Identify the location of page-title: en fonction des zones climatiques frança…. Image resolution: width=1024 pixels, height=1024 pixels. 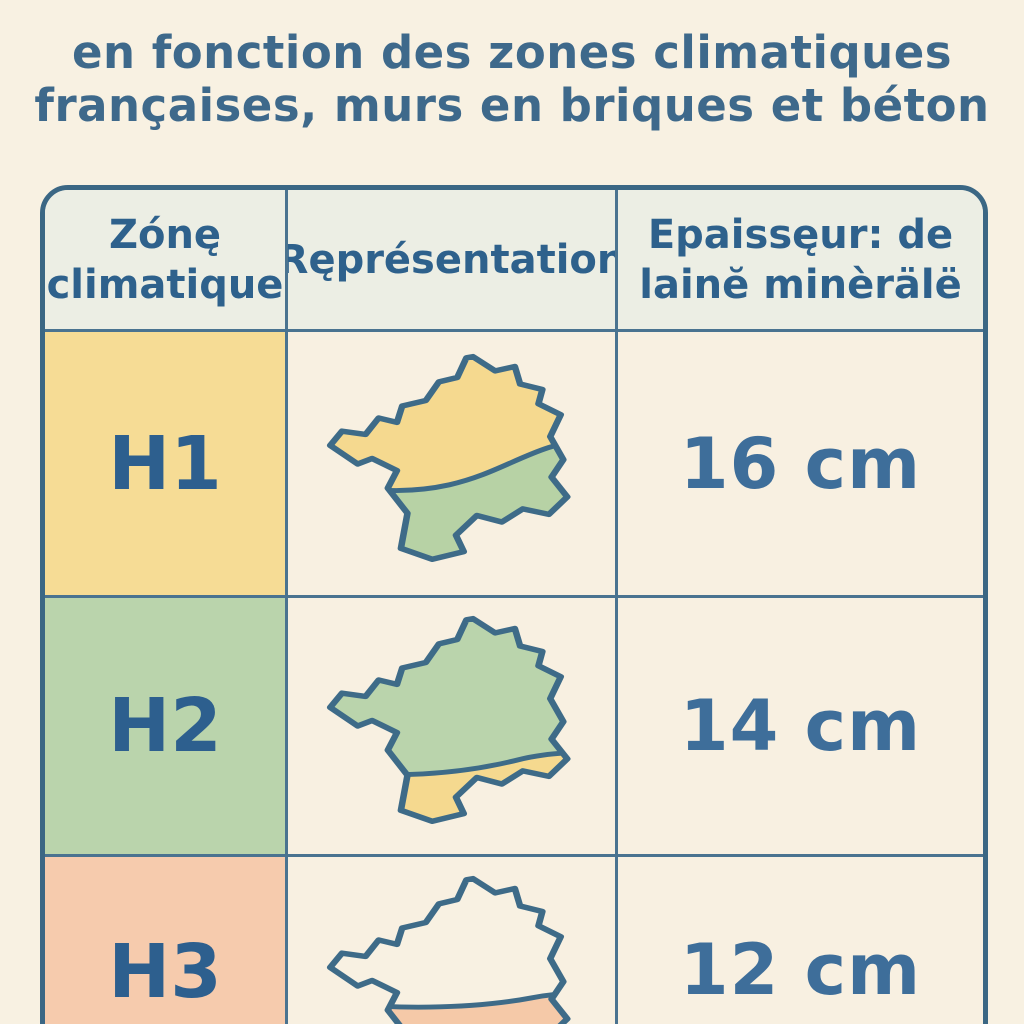
(512, 79).